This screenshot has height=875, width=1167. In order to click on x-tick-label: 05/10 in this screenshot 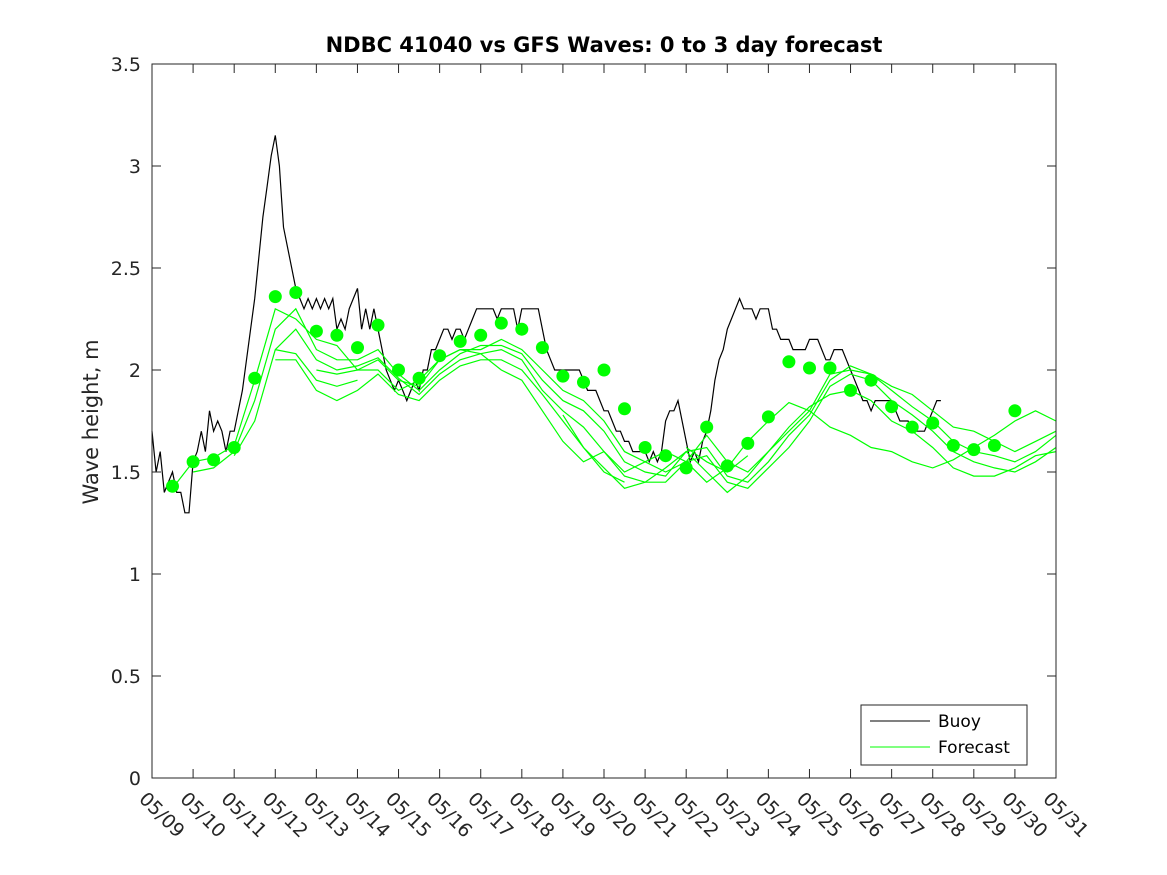, I will do `click(203, 815)`.